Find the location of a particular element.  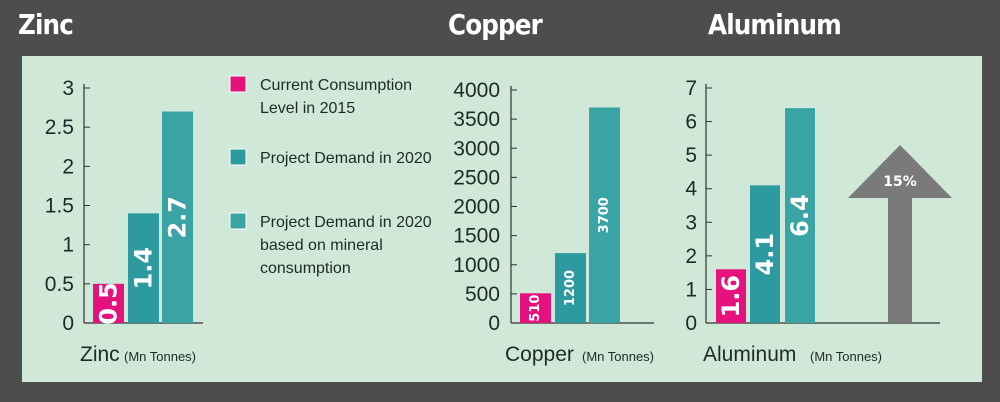

legend-label: based on mineral is located at coordinates (321, 245).